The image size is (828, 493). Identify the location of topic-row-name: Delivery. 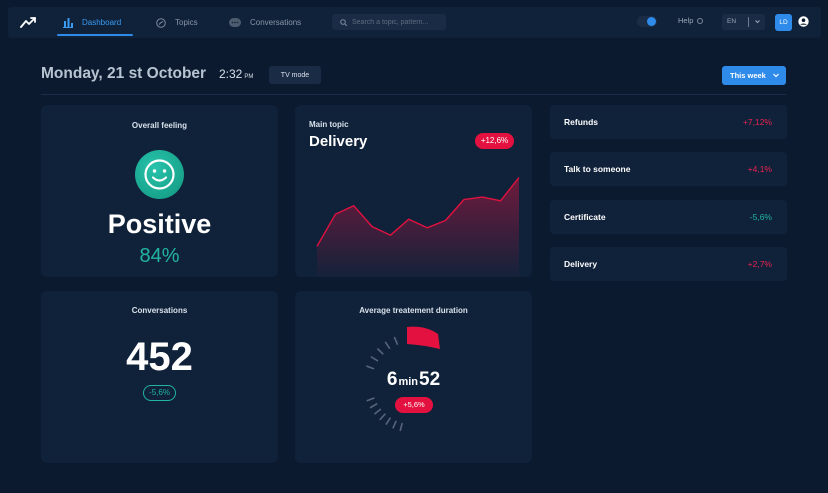
(581, 264).